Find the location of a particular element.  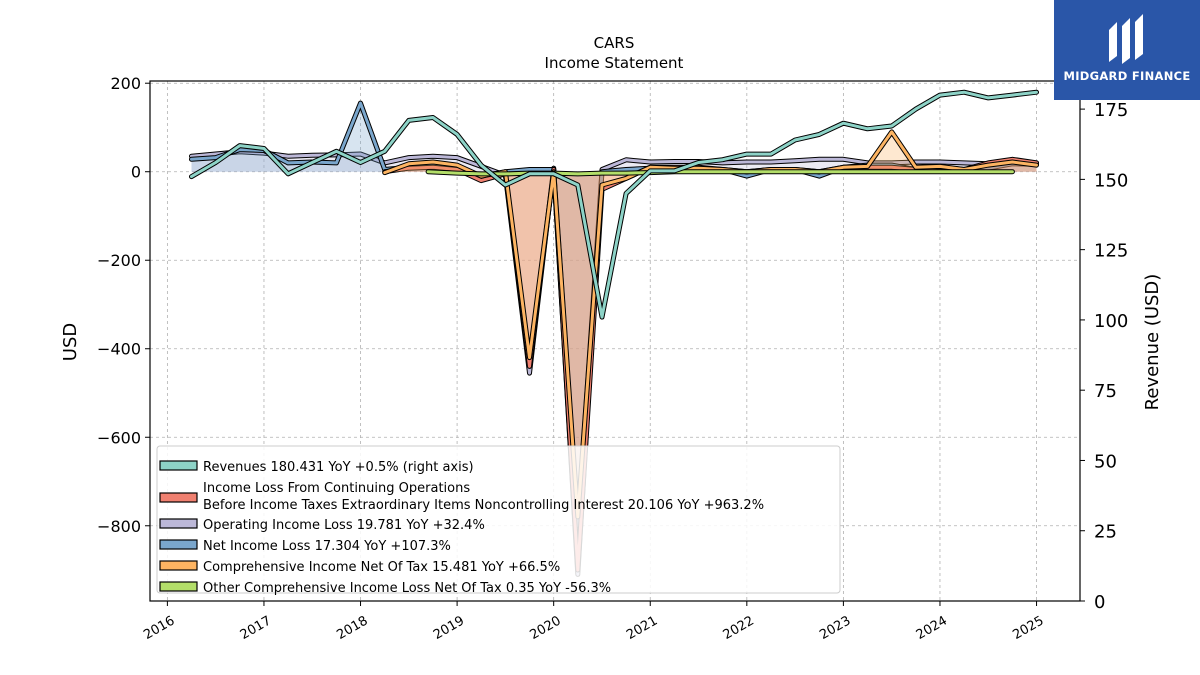

legend-label: Revenues 180.431 YoY +0.5% (right axis) is located at coordinates (338, 467).